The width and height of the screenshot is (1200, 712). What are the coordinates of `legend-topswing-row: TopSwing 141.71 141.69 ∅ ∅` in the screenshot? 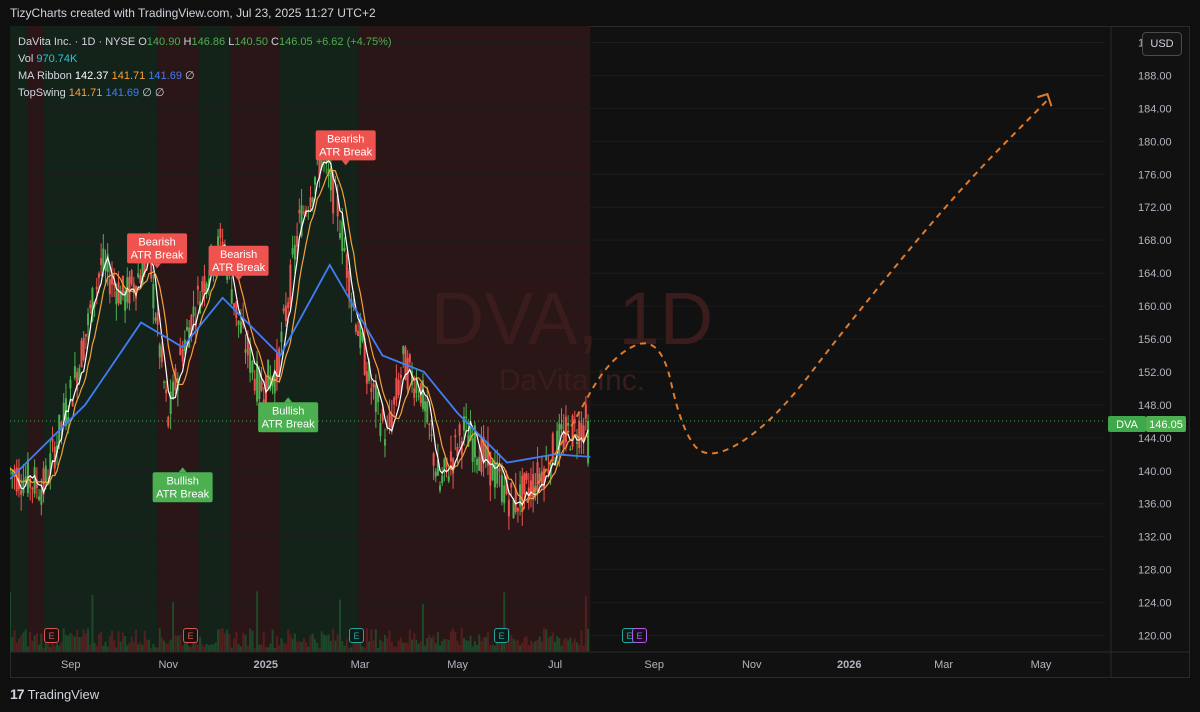 It's located at (205, 93).